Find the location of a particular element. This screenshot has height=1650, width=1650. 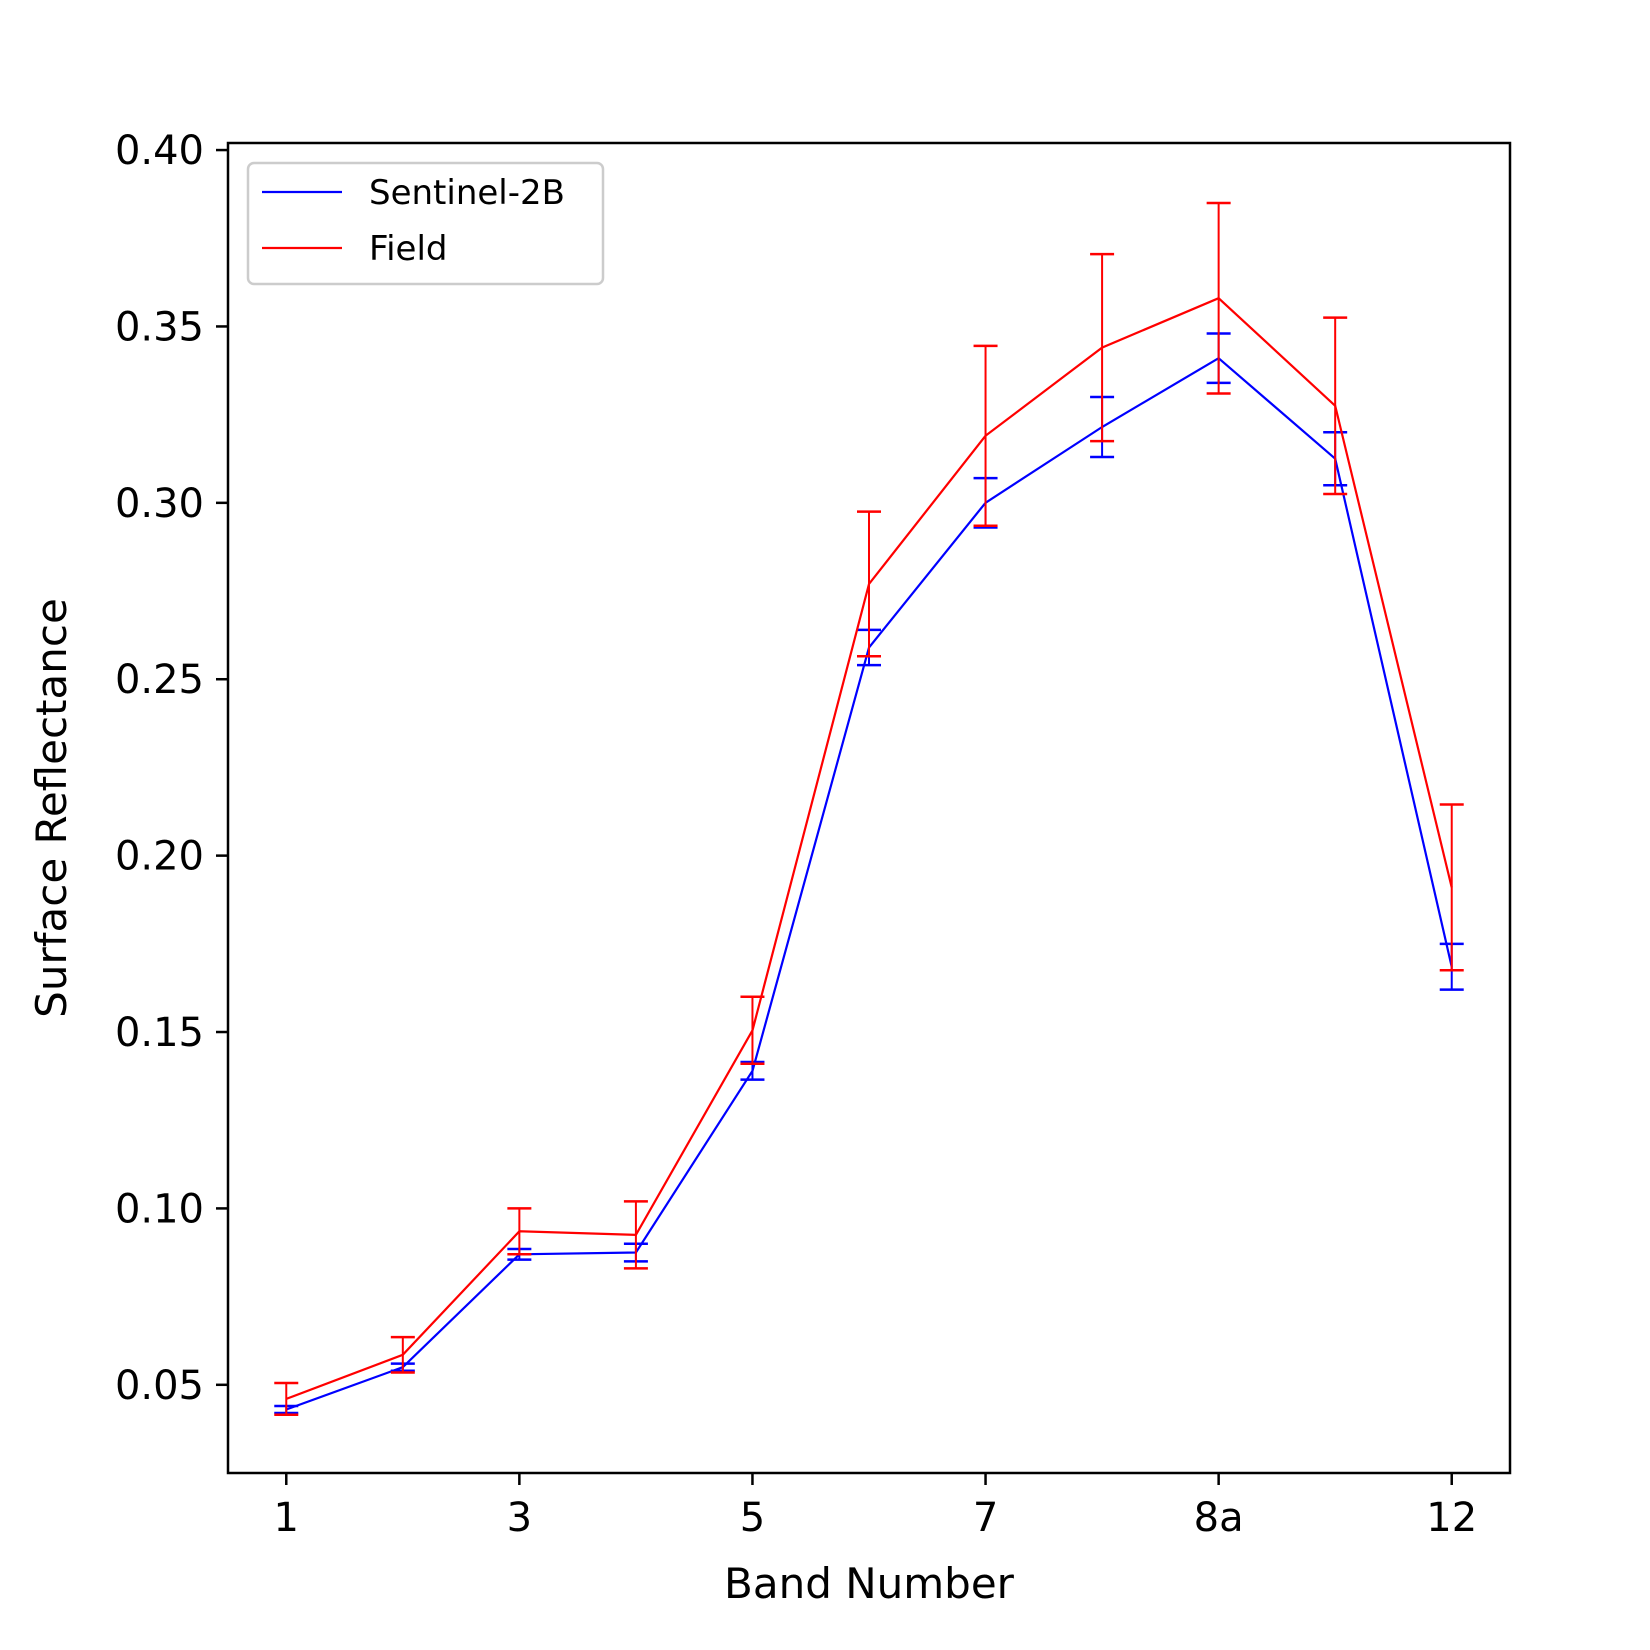

y-axis: 0.05 0.10 0.15 0.20 0.25 0.30 0.35 0.40 is located at coordinates (171, 768).